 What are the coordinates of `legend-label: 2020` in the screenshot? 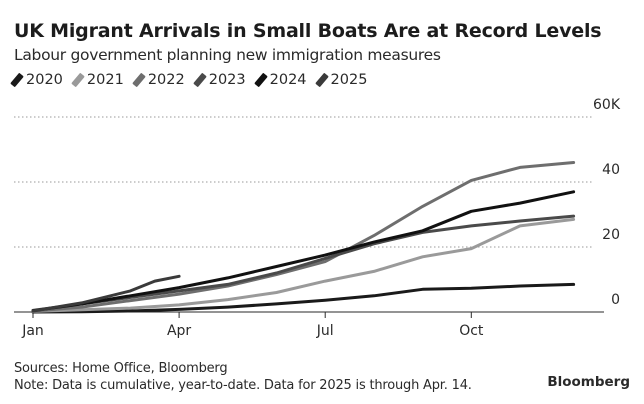 It's located at (44, 80).